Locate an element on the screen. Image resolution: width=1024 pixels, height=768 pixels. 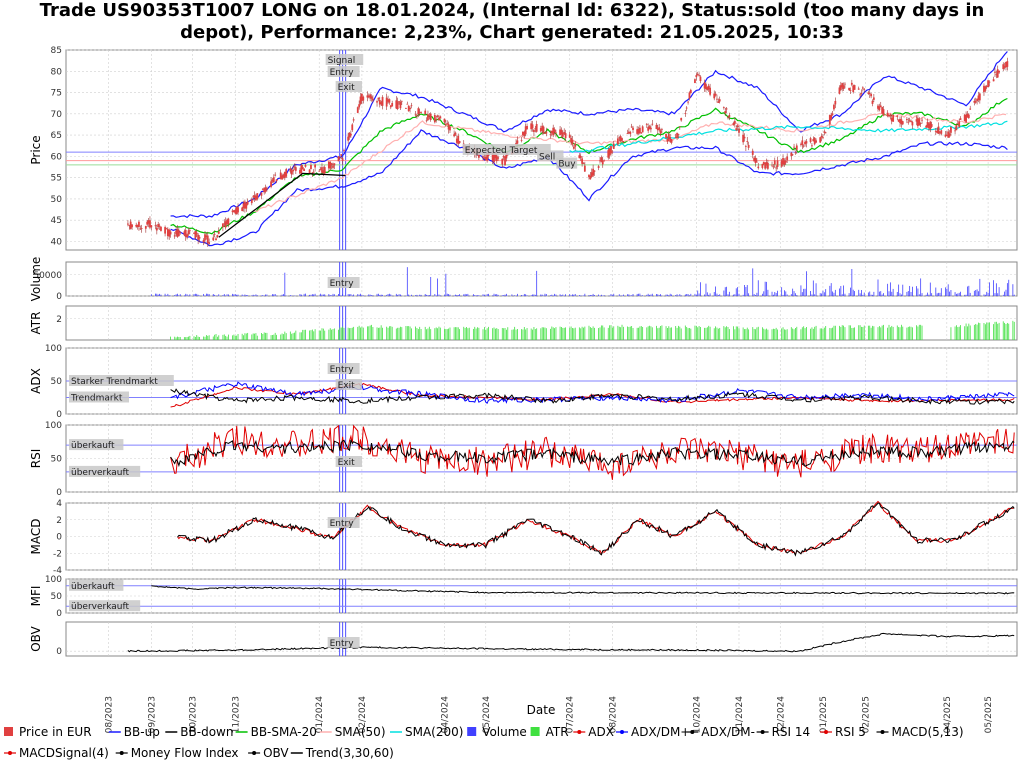
obv-annotation-entry: Entry is located at coordinates (342, 644).